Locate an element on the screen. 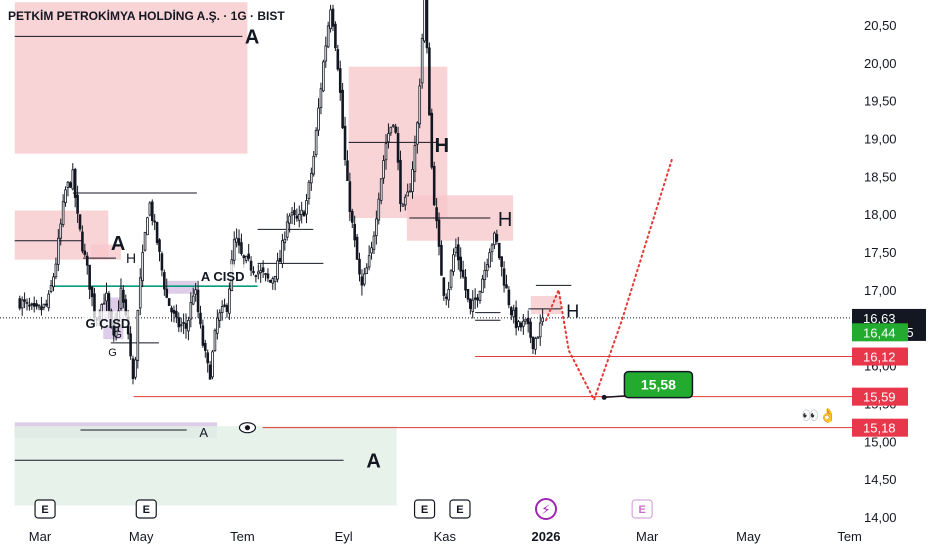  y-tick-label: 18,50 is located at coordinates (880, 176).